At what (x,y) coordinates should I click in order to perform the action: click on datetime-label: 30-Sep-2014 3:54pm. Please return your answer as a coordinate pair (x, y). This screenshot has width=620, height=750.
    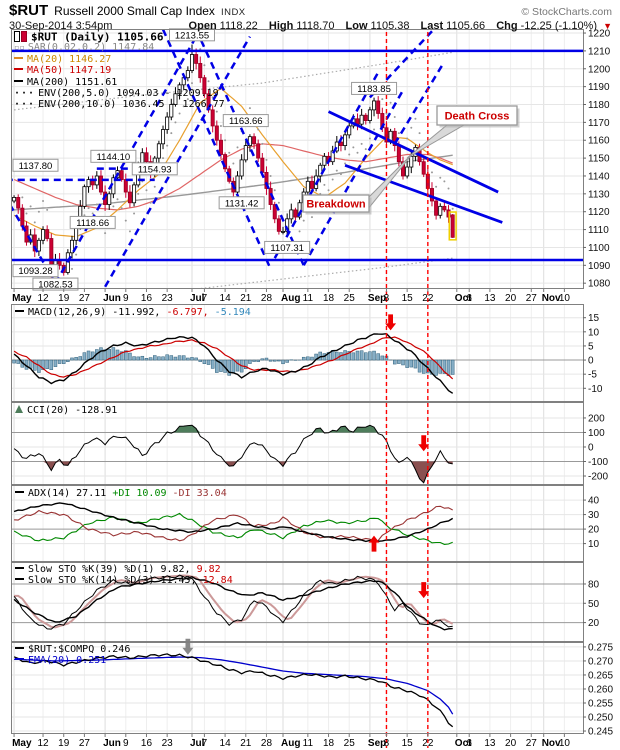
    Looking at the image, I should click on (61, 26).